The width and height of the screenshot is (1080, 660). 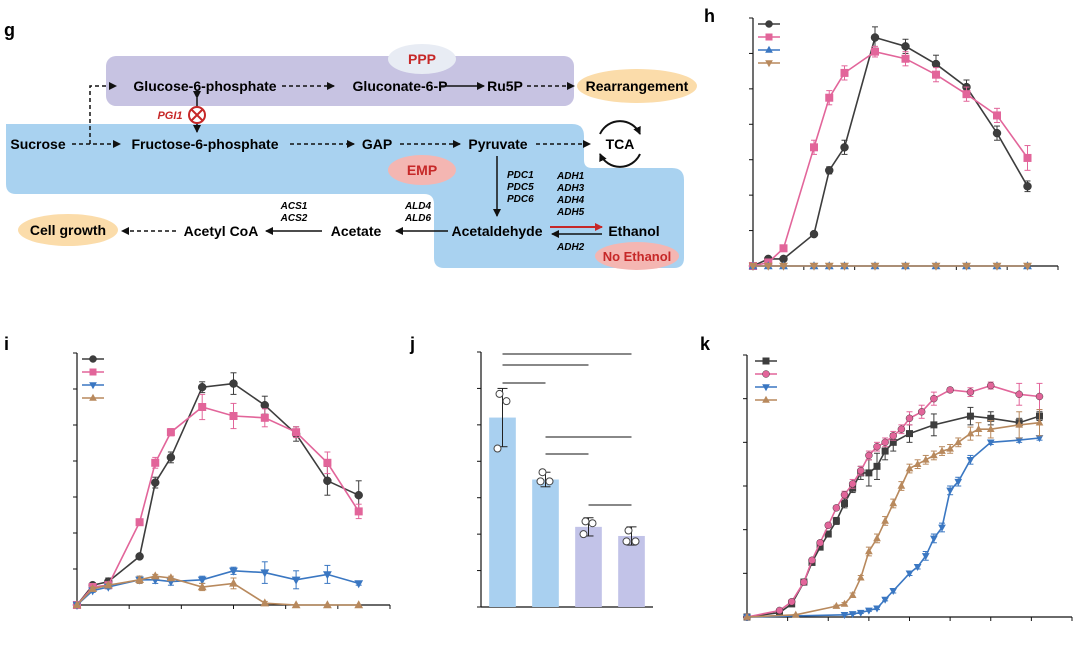 What do you see at coordinates (570, 200) in the screenshot?
I see `adh4-label: ADH4` at bounding box center [570, 200].